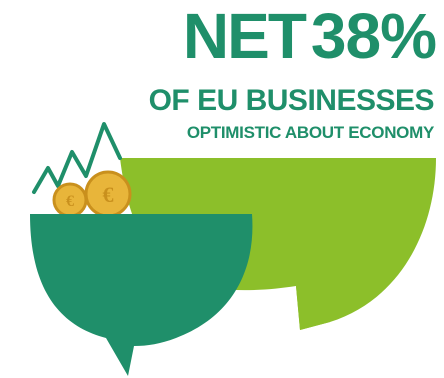 The width and height of the screenshot is (444, 378). What do you see at coordinates (313, 308) in the screenshot?
I see `light-green-bubble-tail` at bounding box center [313, 308].